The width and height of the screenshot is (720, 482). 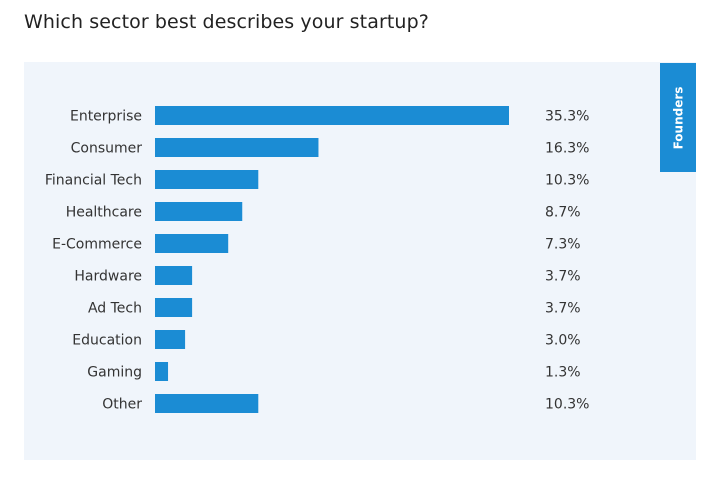 What do you see at coordinates (108, 277) in the screenshot?
I see `category-label: Hardware` at bounding box center [108, 277].